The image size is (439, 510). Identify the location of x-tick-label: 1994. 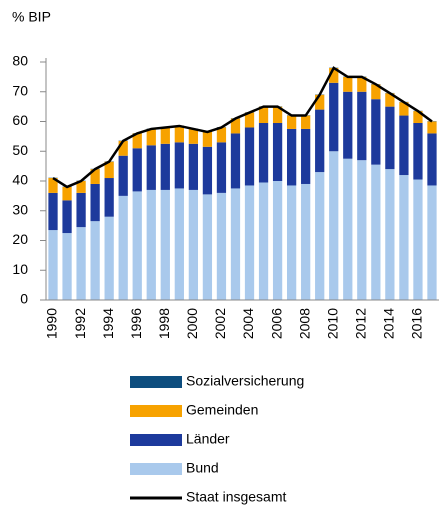
(108, 323).